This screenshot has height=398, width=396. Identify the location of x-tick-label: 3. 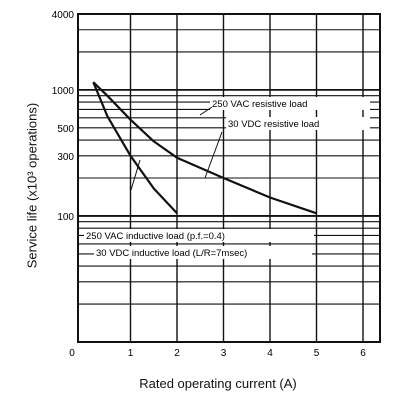
(224, 353).